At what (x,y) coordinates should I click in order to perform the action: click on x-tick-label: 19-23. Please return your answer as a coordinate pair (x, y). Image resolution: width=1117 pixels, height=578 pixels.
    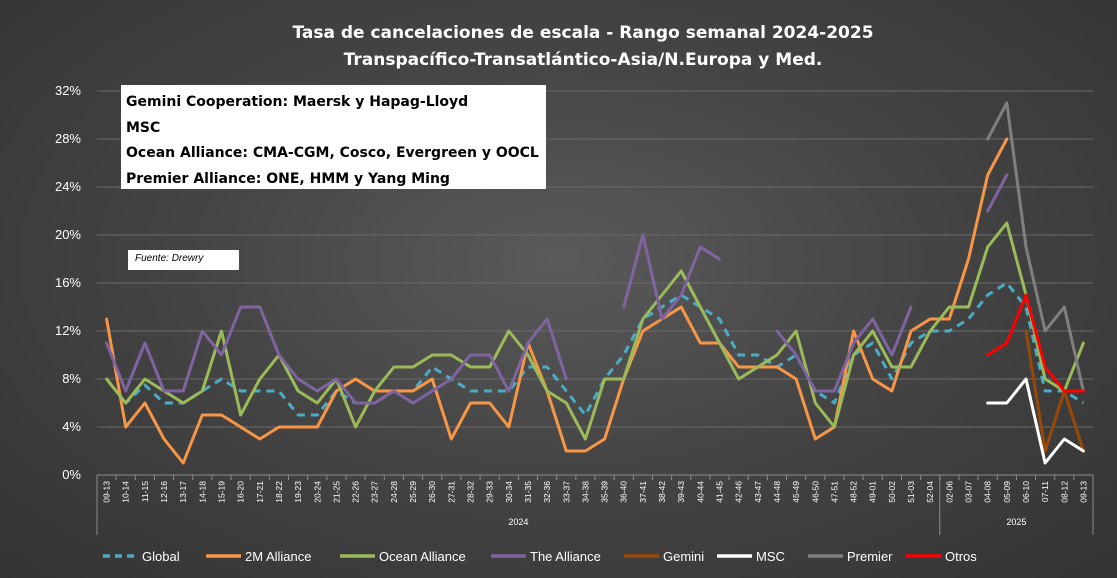
    Looking at the image, I should click on (298, 492).